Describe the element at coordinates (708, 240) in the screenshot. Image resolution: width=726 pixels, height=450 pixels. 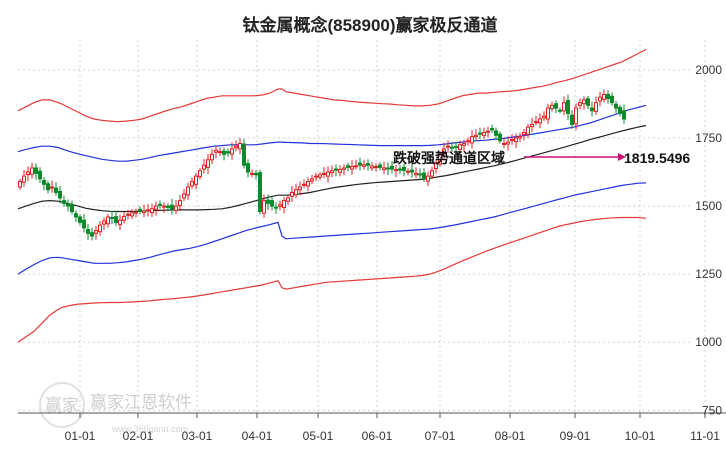
I see `y-ticks: 750 1000 1250 1500 1750 2000` at that location.